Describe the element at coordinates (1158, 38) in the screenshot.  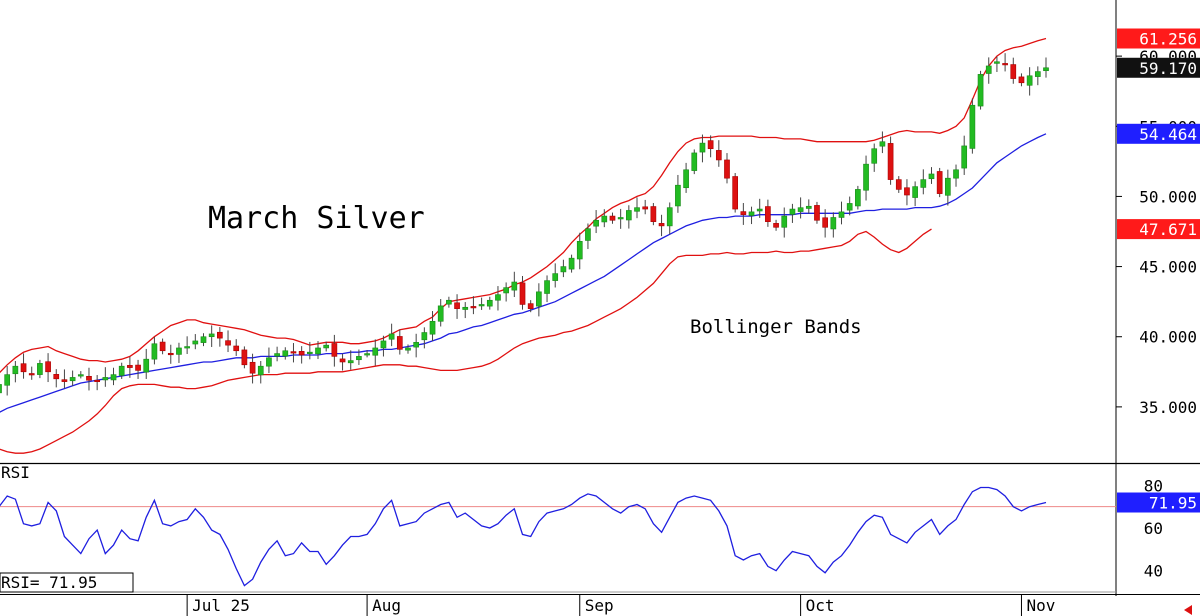
I see `price-tag: 61.256` at that location.